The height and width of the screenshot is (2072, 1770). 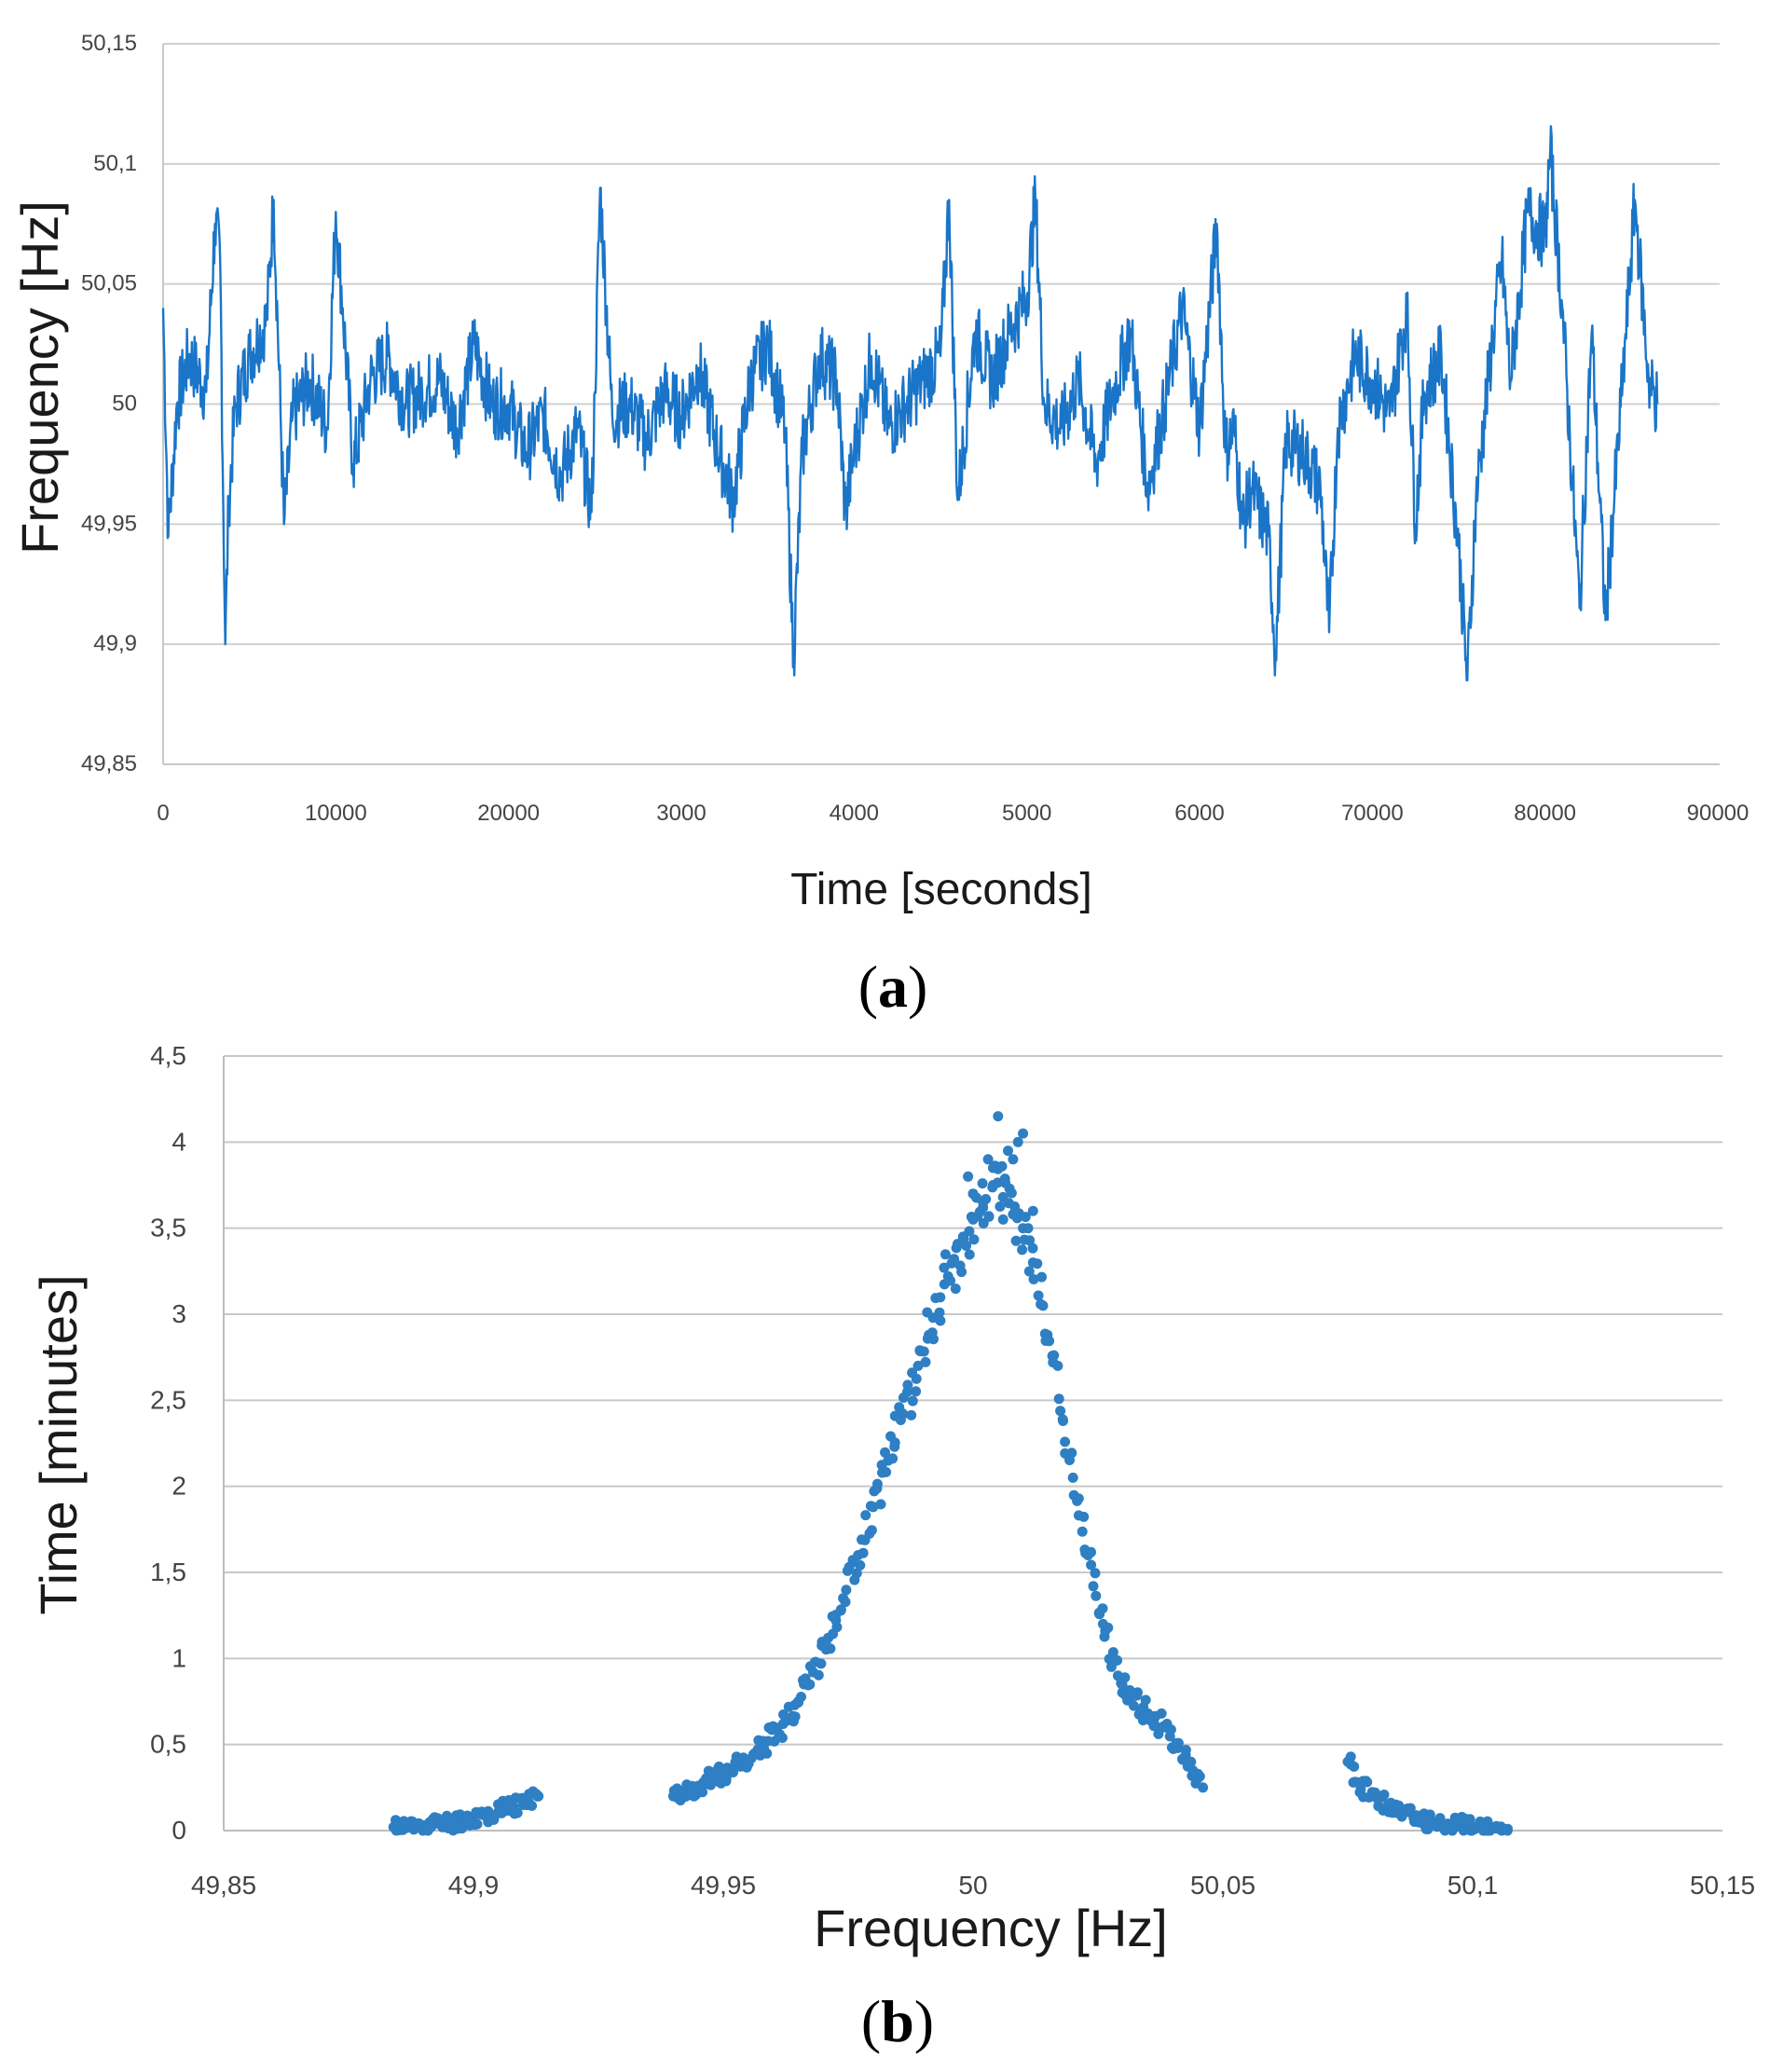 I want to click on chart-b-y-tick-label: 1,5, so click(x=168, y=1572).